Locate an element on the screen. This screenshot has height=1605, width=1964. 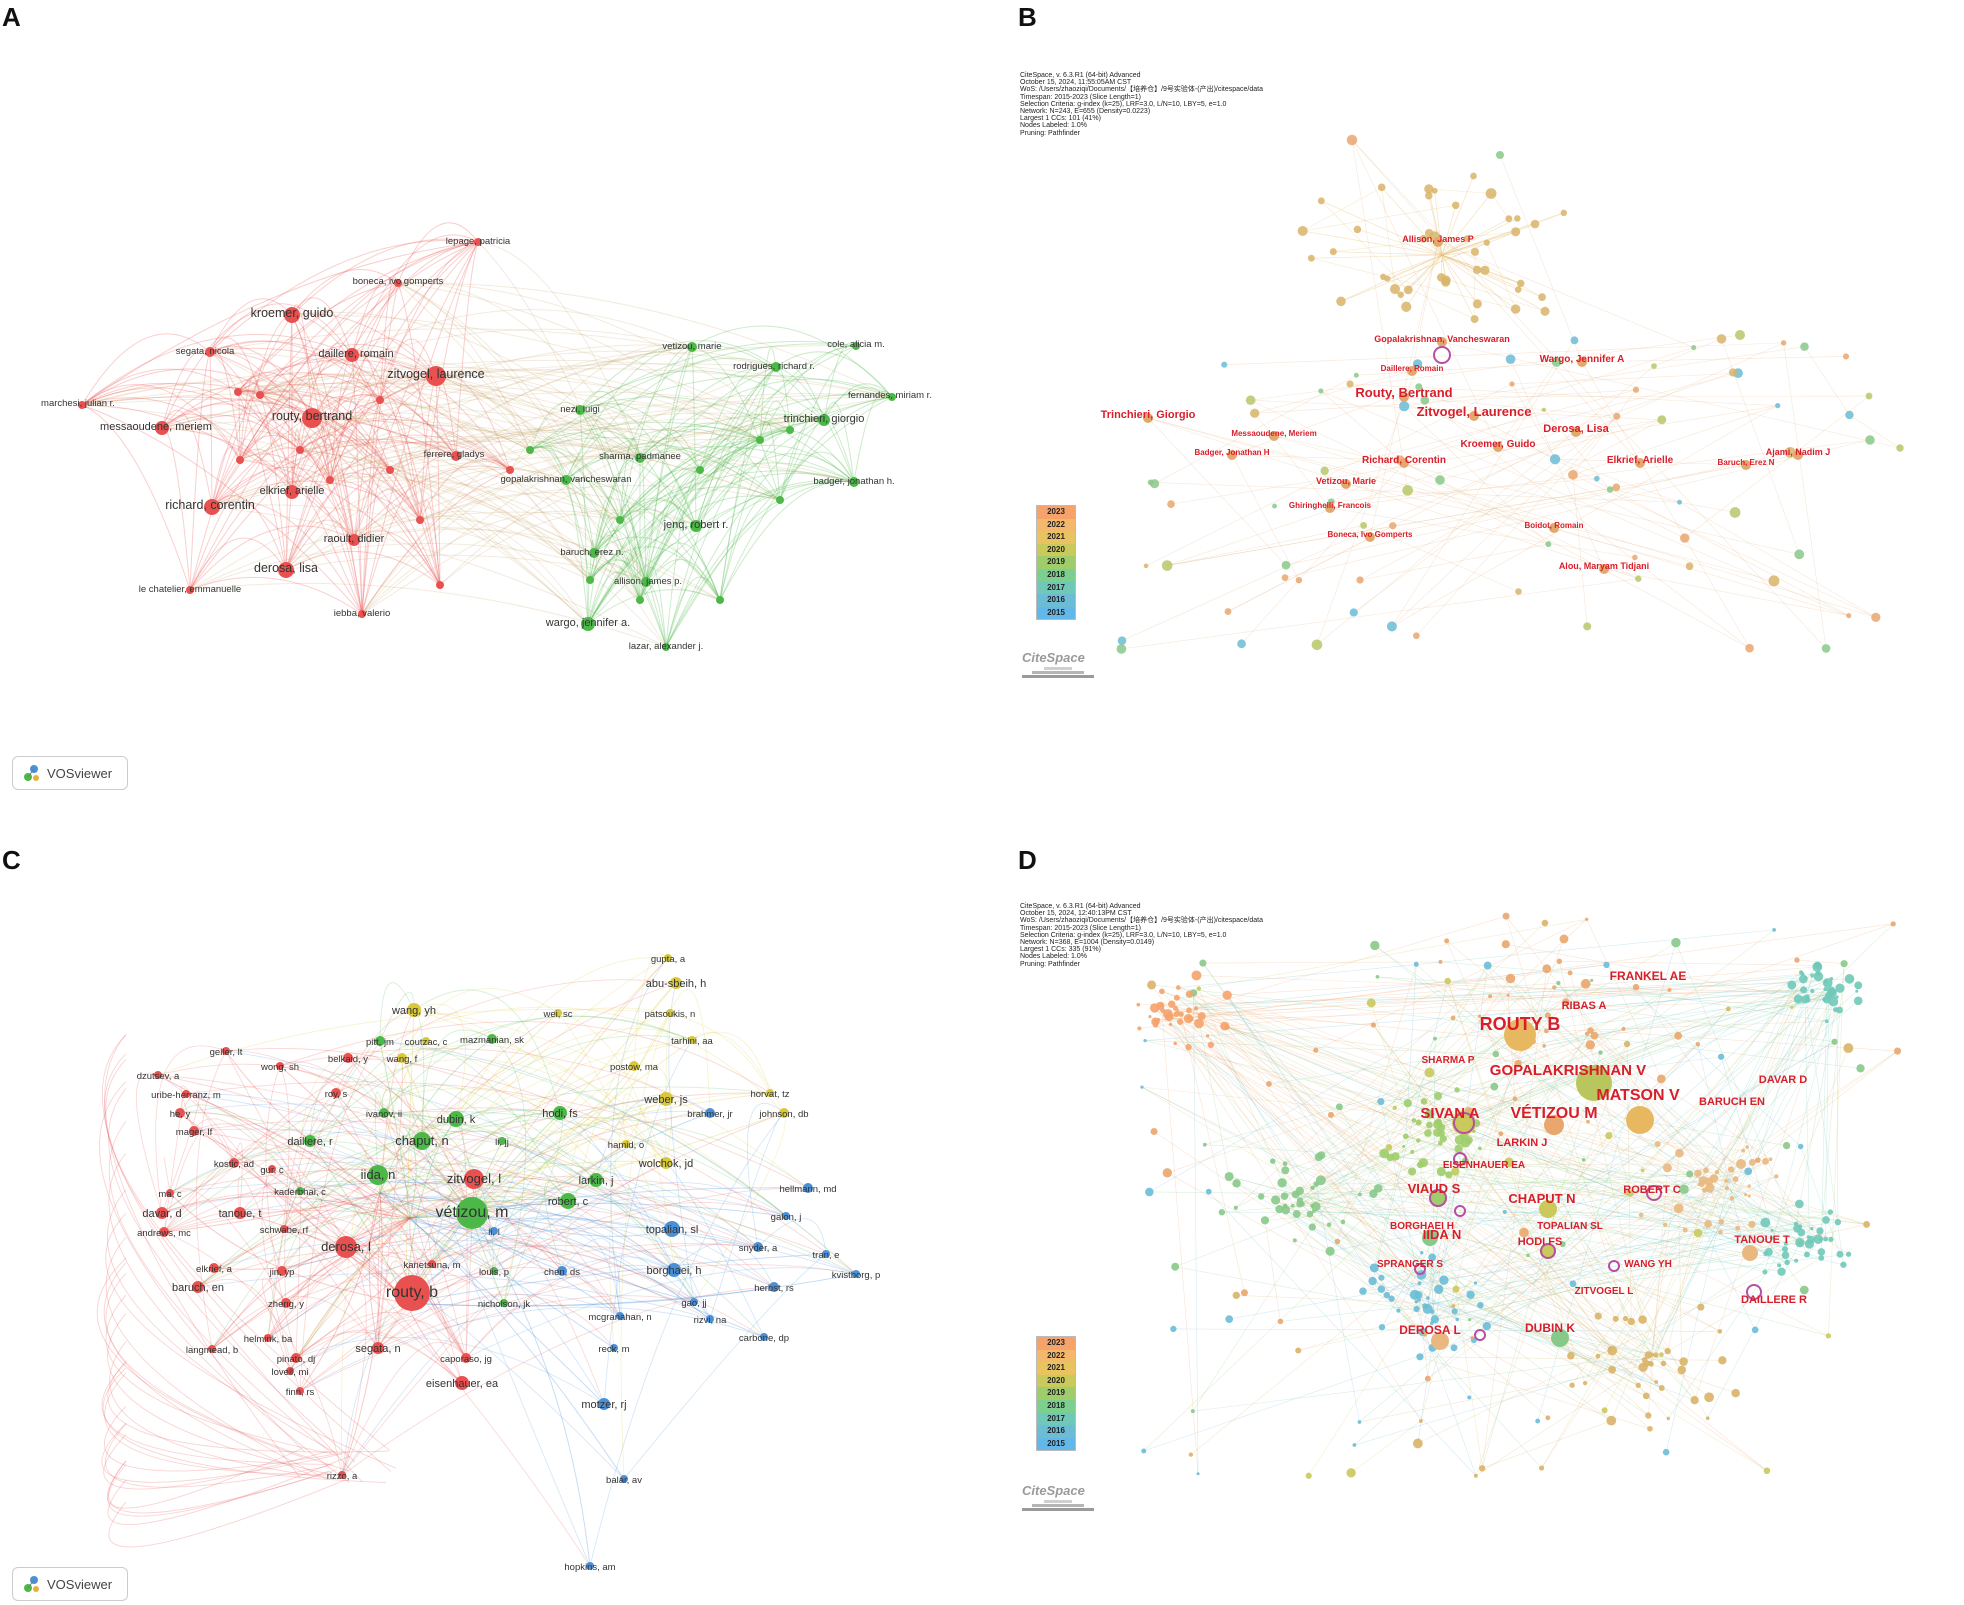
label-boneca-ivo-gomperts: boneca, ivo gomperts is located at coordinates (398, 281).